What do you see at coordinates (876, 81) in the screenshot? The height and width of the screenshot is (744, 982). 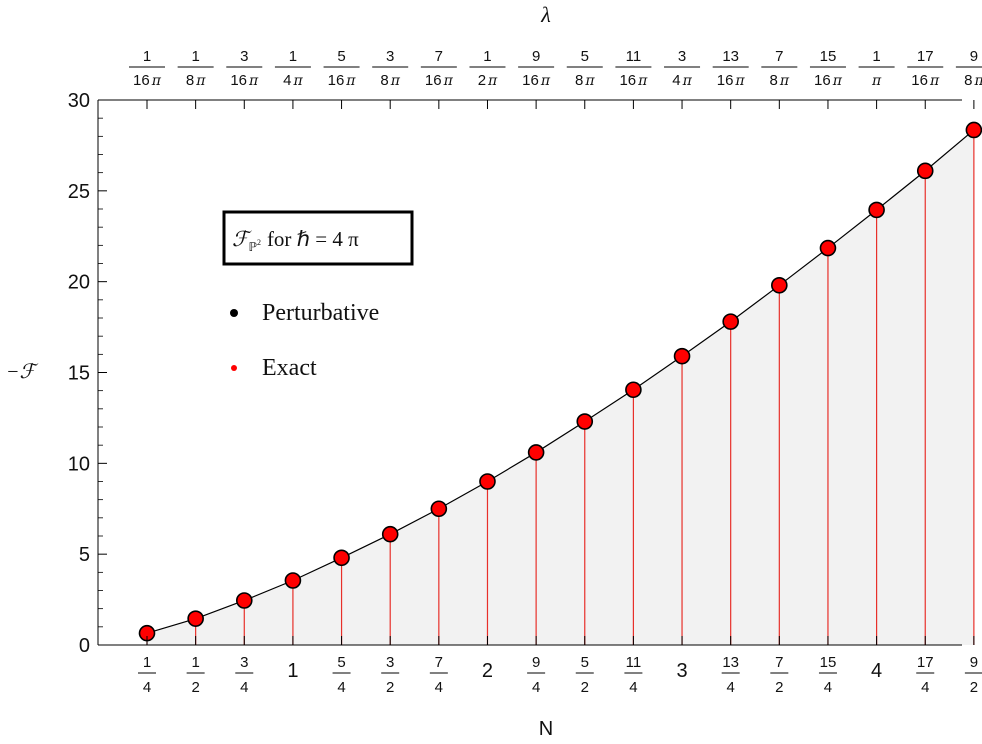 I see `top-tick-denominator: π` at bounding box center [876, 81].